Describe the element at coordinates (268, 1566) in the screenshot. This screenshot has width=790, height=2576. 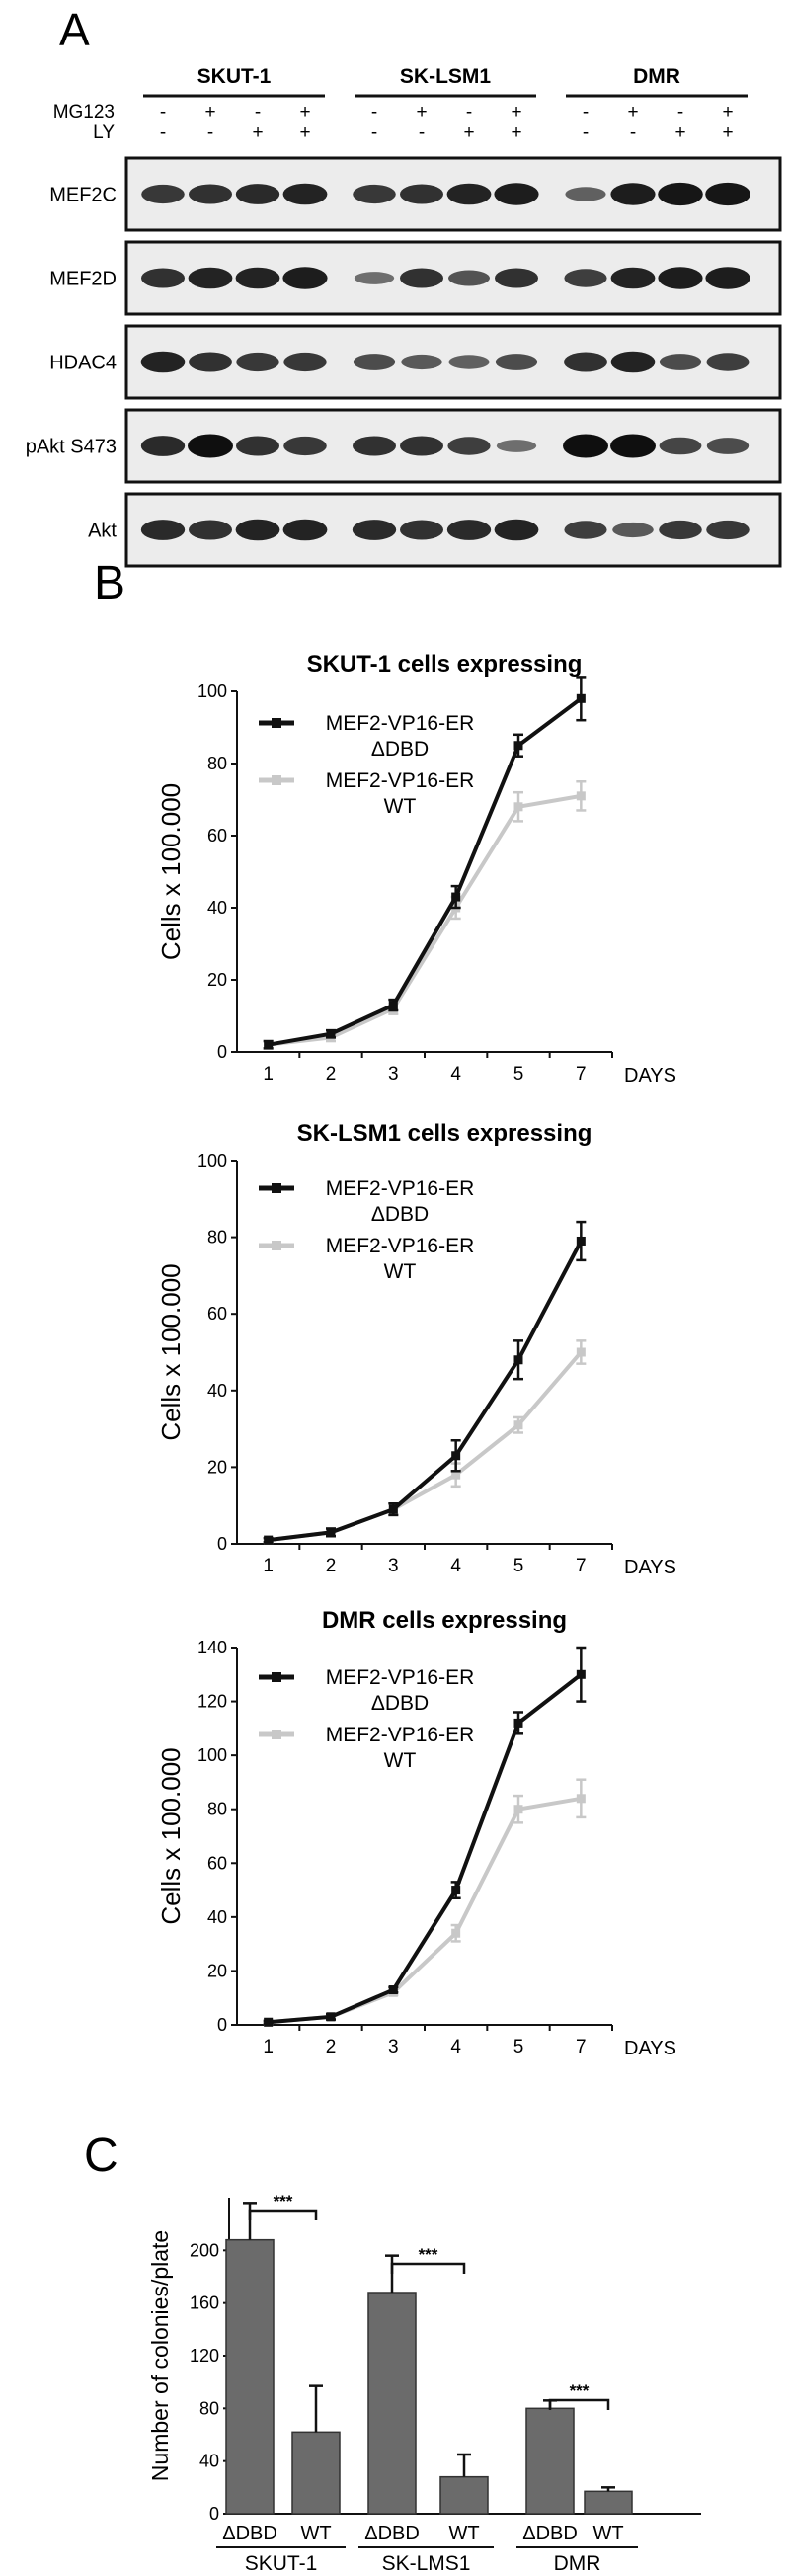
I see `x-tick-label: 1` at that location.